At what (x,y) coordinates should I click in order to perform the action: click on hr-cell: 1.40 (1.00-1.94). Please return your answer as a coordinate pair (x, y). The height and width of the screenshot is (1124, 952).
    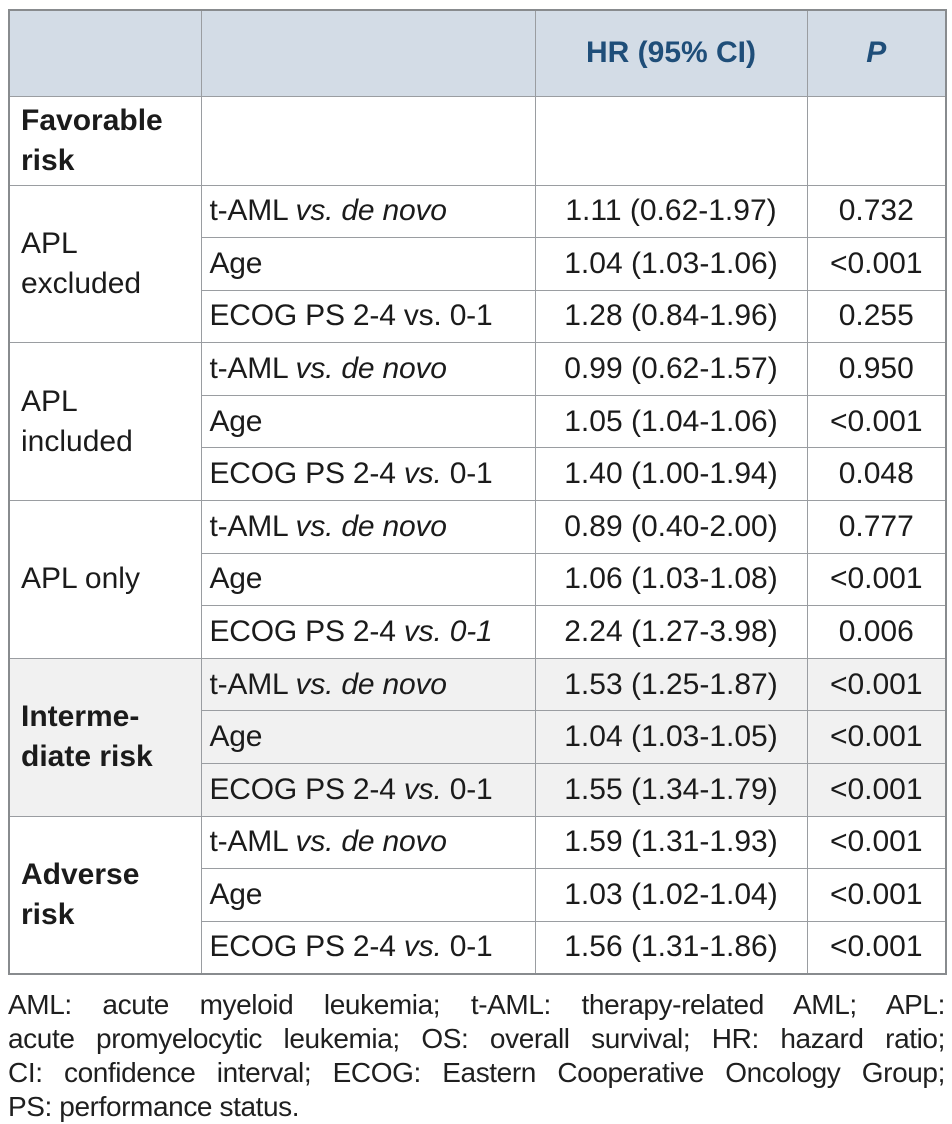
    Looking at the image, I should click on (671, 474).